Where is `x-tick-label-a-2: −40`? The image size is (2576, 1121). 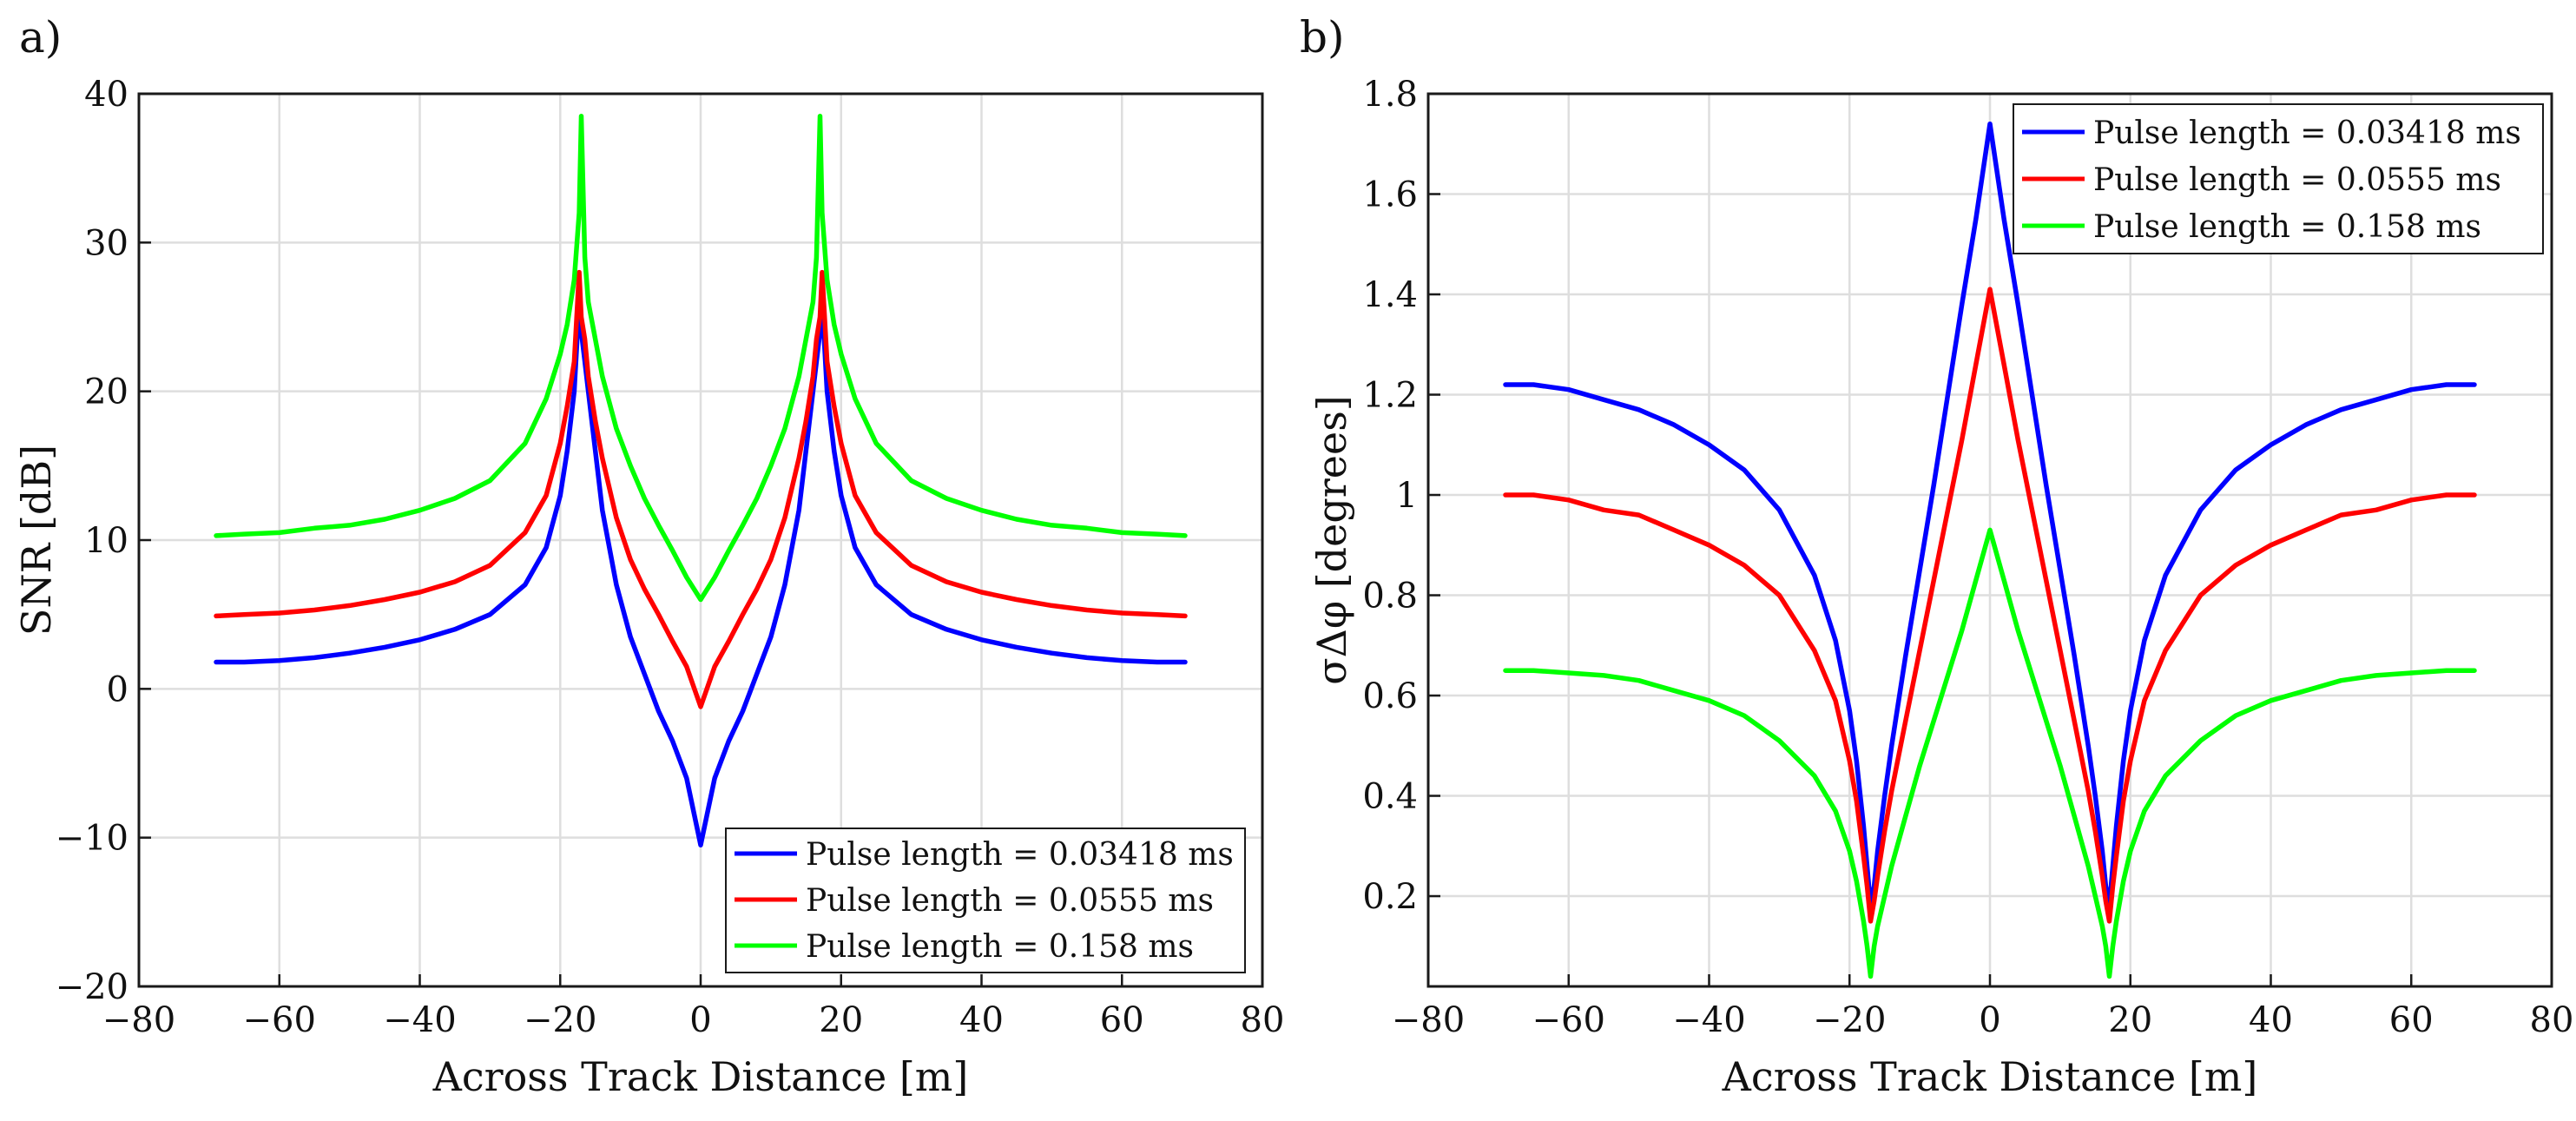 x-tick-label-a-2: −40 is located at coordinates (419, 1020).